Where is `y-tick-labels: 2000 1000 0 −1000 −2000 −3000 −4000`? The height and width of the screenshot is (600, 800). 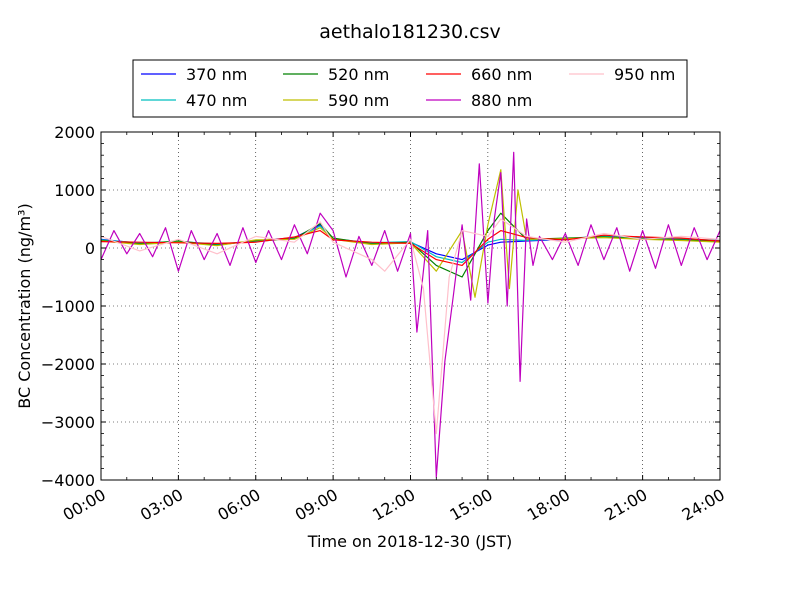
y-tick-labels: 2000 1000 0 −1000 −2000 −3000 −4000 is located at coordinates (68, 306).